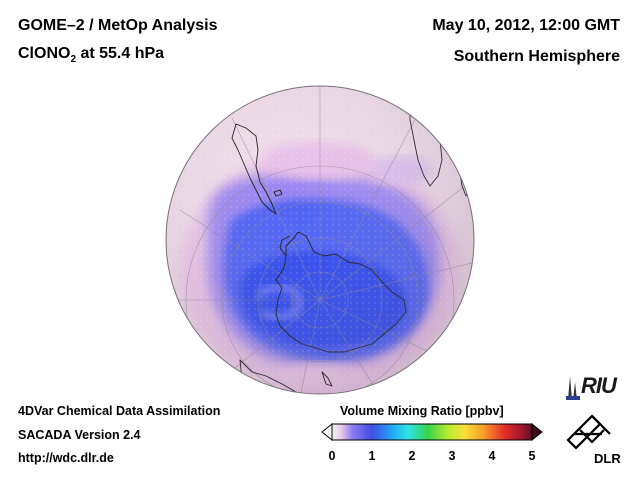 Image resolution: width=640 pixels, height=480 pixels. Describe the element at coordinates (372, 456) in the screenshot. I see `tick-label: 1` at that location.